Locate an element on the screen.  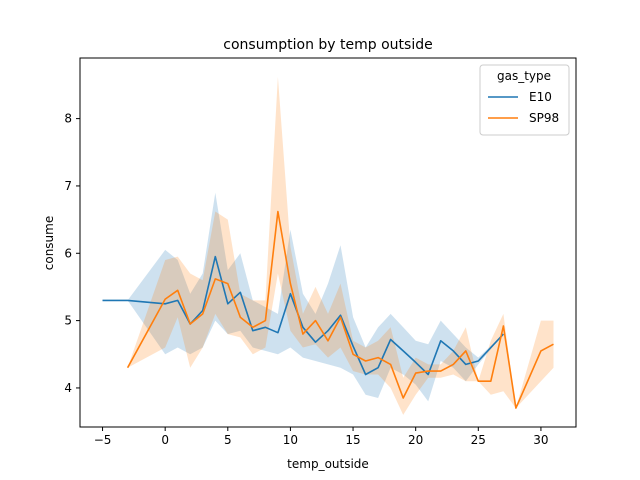
legend-label-e10: E10 is located at coordinates (540, 97).